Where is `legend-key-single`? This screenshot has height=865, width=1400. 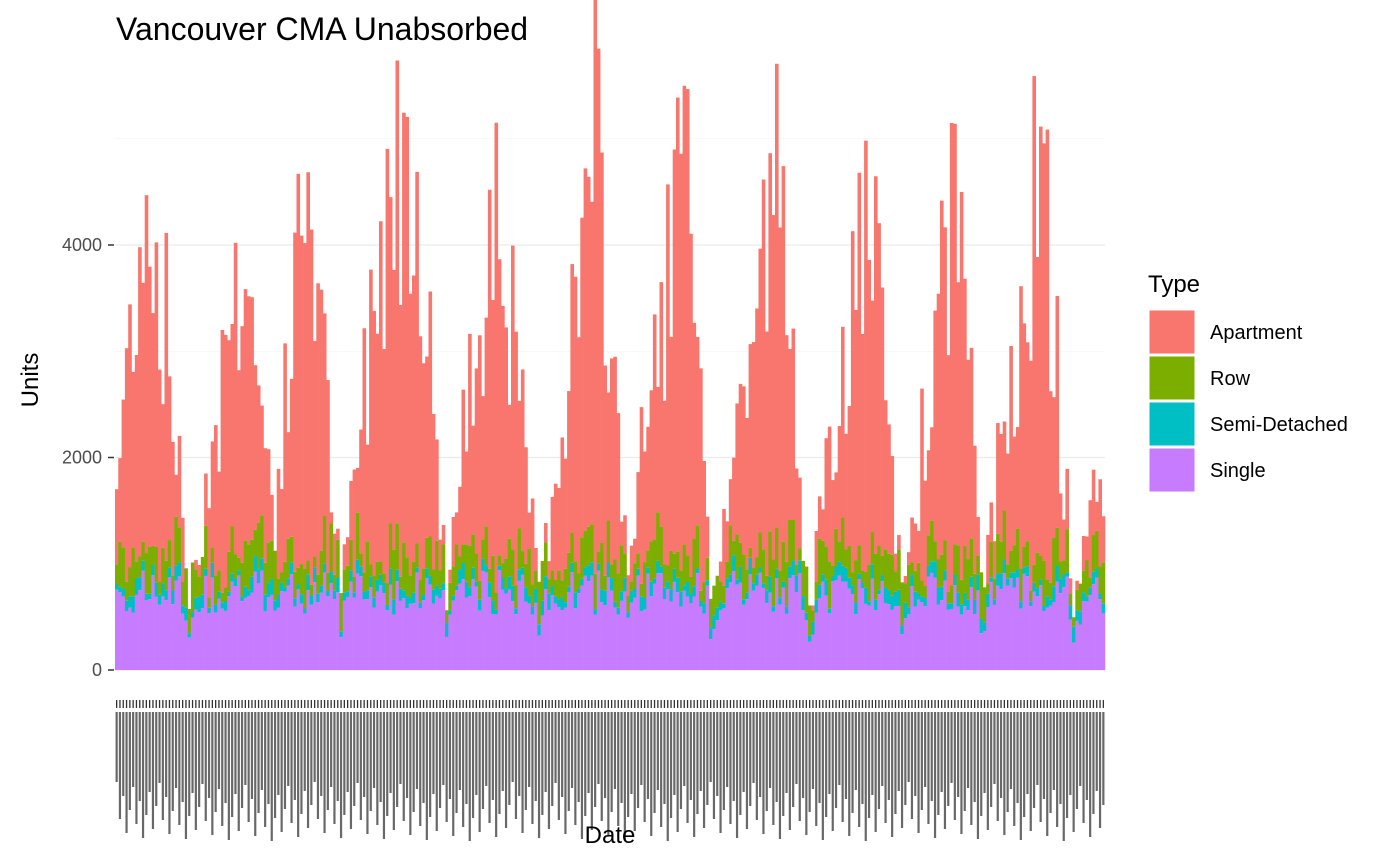 legend-key-single is located at coordinates (1172, 470).